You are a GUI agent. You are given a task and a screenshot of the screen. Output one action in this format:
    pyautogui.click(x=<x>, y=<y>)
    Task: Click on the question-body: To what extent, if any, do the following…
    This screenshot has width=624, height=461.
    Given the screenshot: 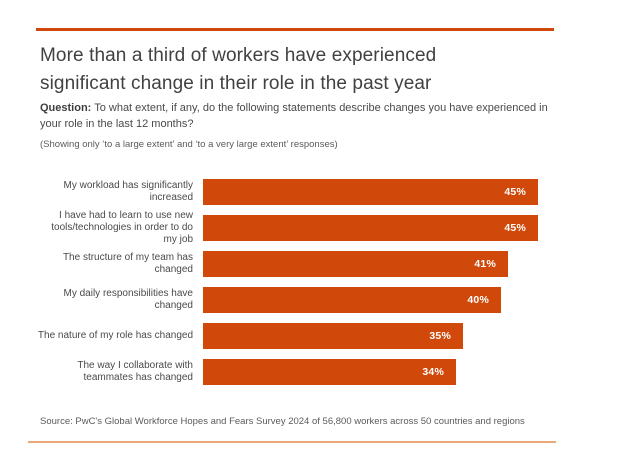 What is the action you would take?
    pyautogui.click(x=294, y=116)
    